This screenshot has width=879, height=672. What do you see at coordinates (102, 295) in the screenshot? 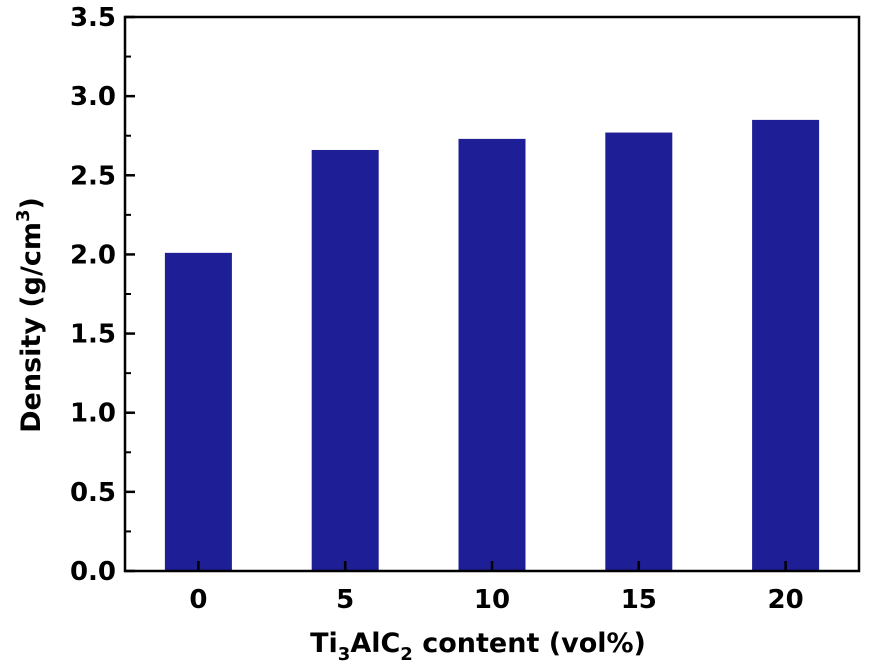
I see `y-axis: 0.0 0.5 1.0 1.5 2.0 2.5 3.0 3.5` at bounding box center [102, 295].